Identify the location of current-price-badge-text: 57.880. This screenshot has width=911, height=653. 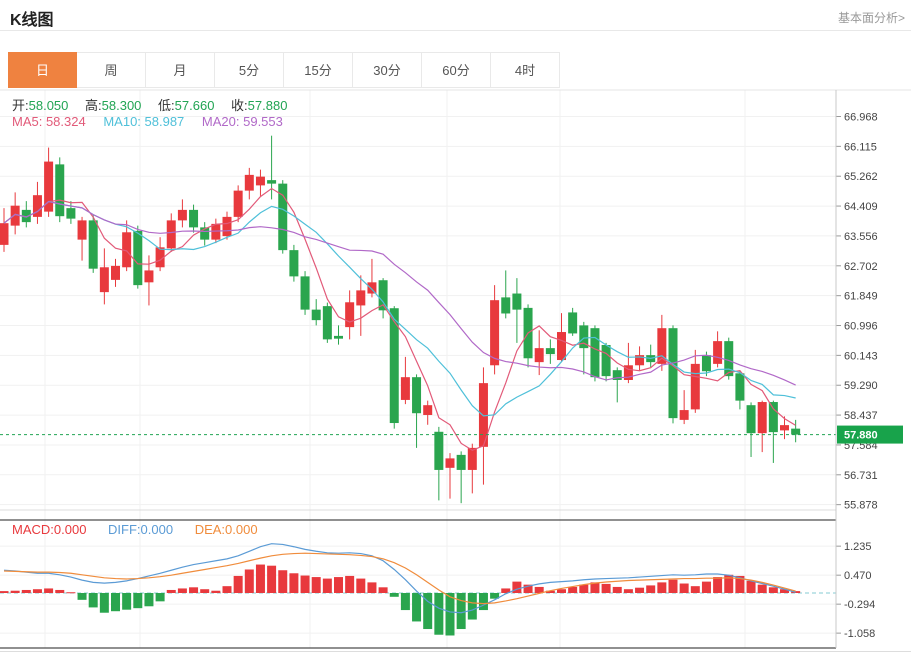
(861, 436).